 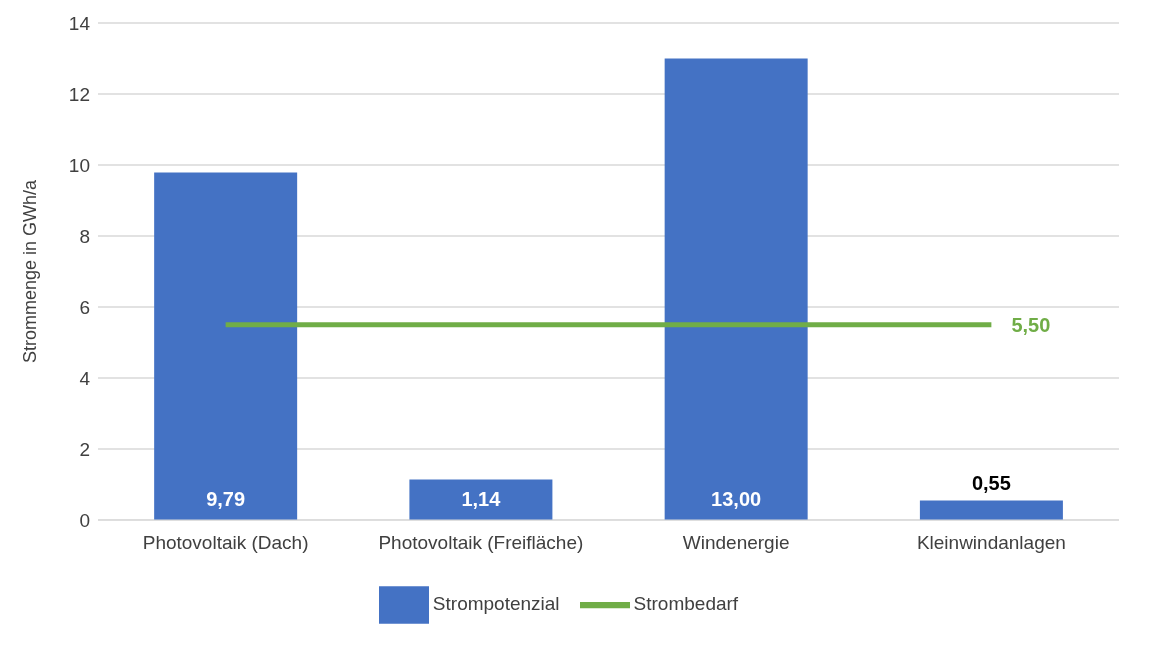 I want to click on data-label: 1,14, so click(x=481, y=499).